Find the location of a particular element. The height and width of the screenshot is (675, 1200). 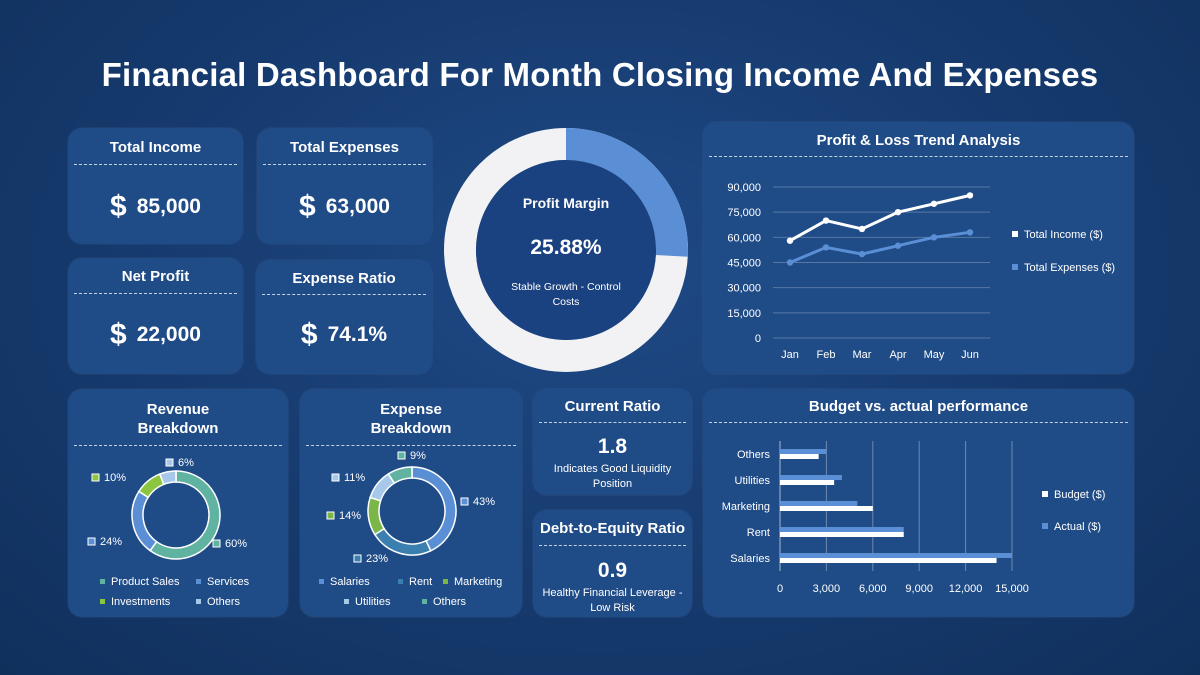

y-tick-label: 30,000 is located at coordinates (744, 289).